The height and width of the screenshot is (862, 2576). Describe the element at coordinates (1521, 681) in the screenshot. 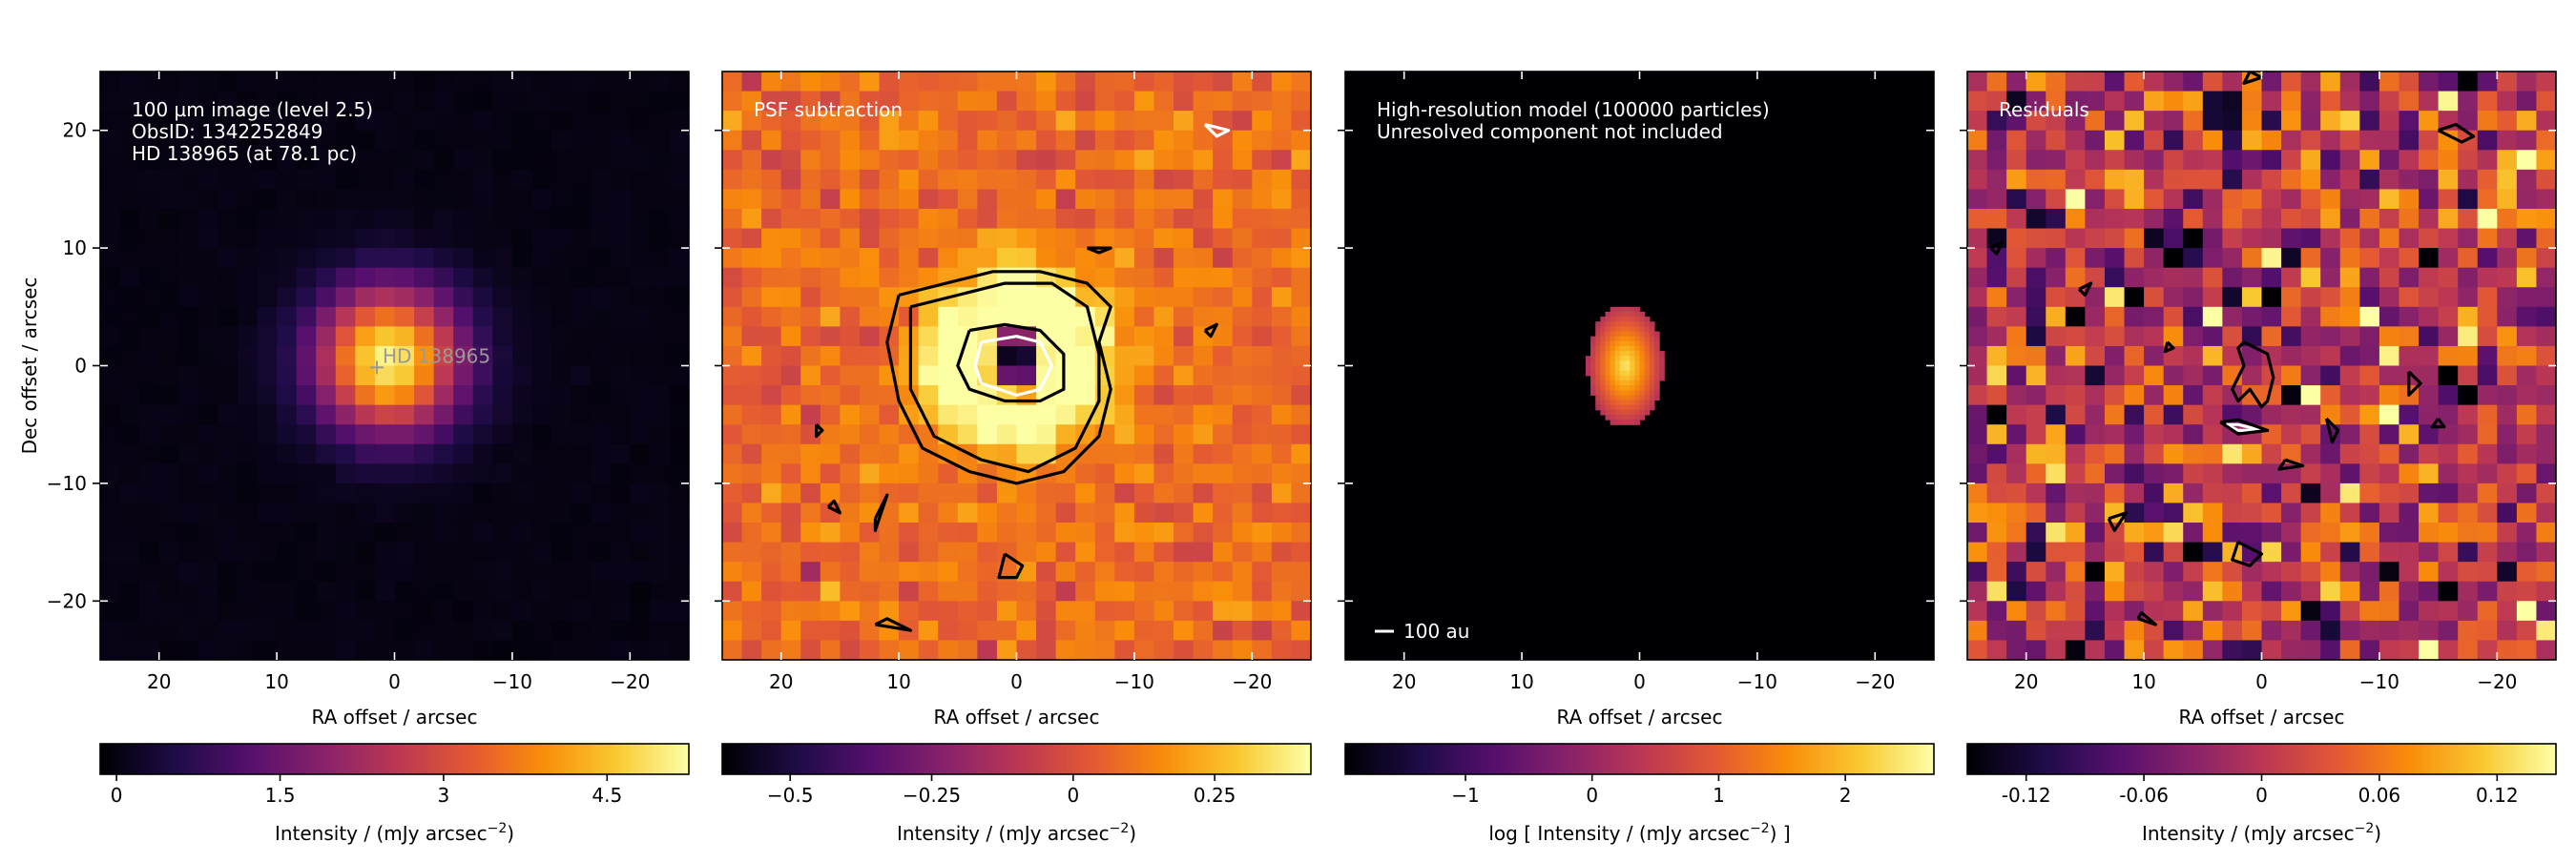

I see `x-tick-label: 10` at that location.